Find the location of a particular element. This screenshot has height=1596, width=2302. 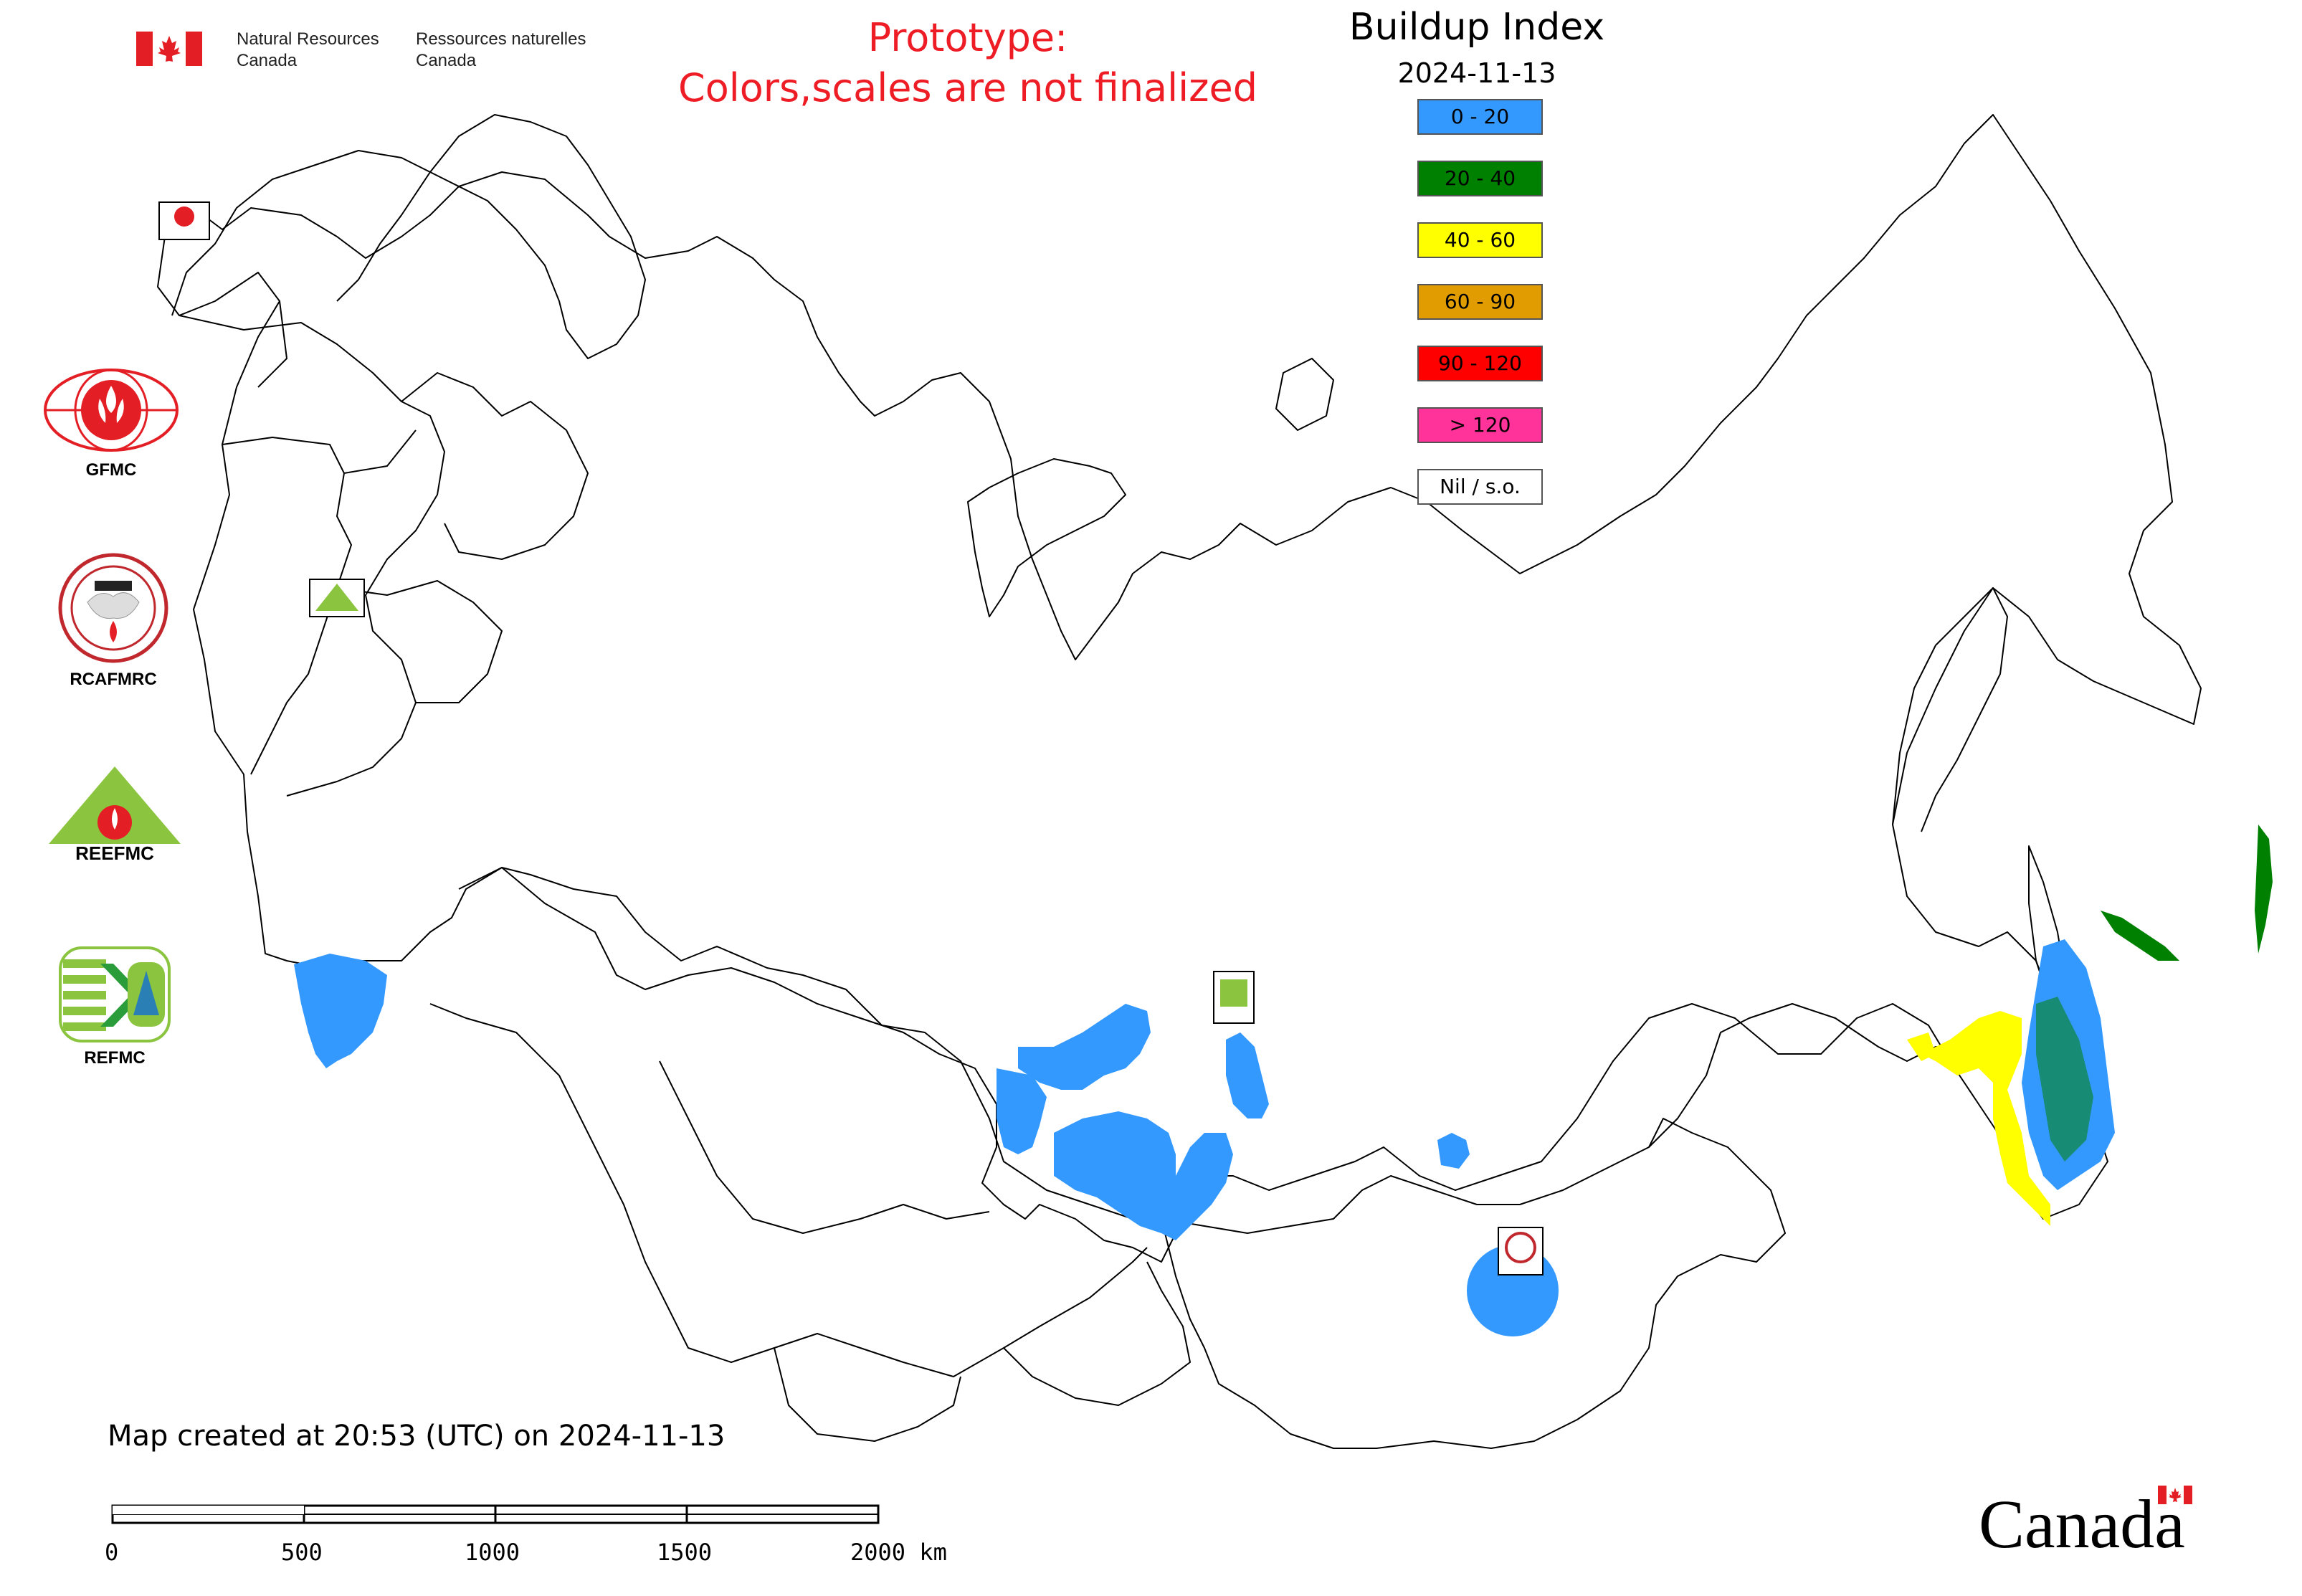

western-borders is located at coordinates (384, 548).